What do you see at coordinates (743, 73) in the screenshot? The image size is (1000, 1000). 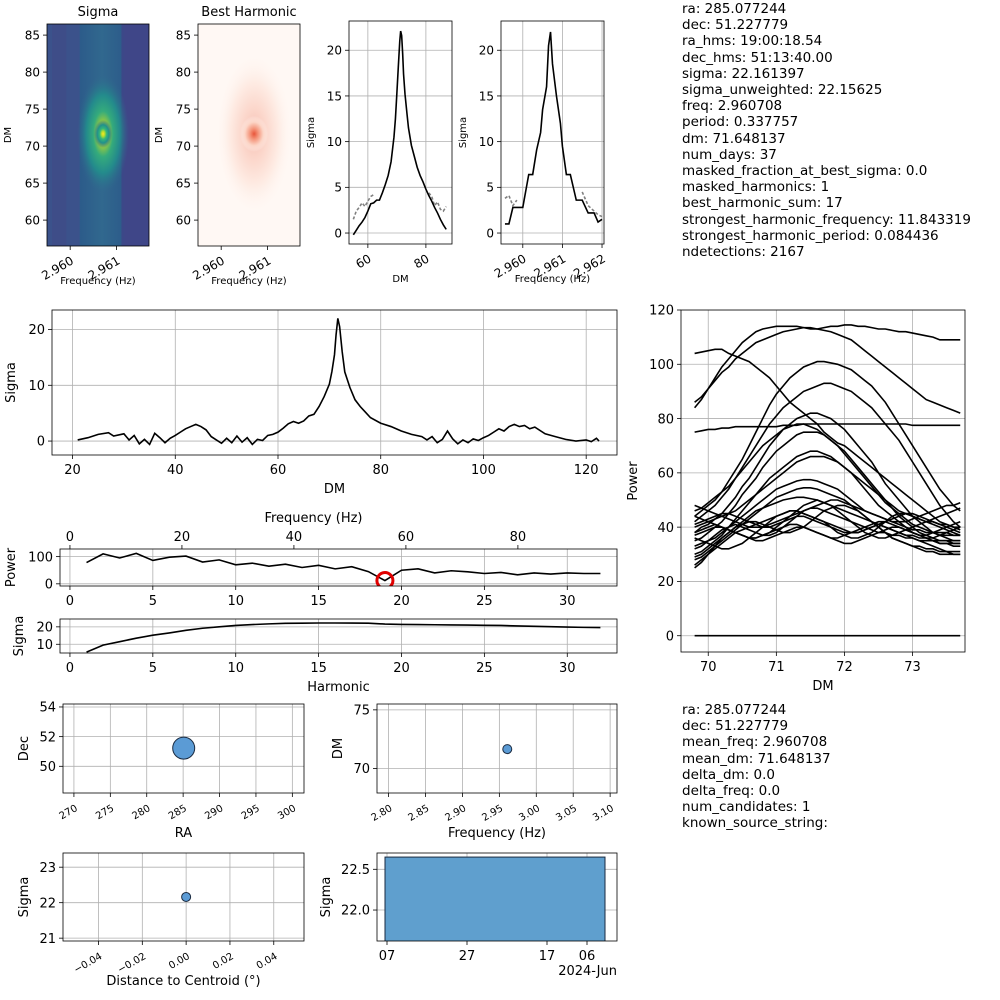 I see `candidate-info-line: sigma: 22.161397` at bounding box center [743, 73].